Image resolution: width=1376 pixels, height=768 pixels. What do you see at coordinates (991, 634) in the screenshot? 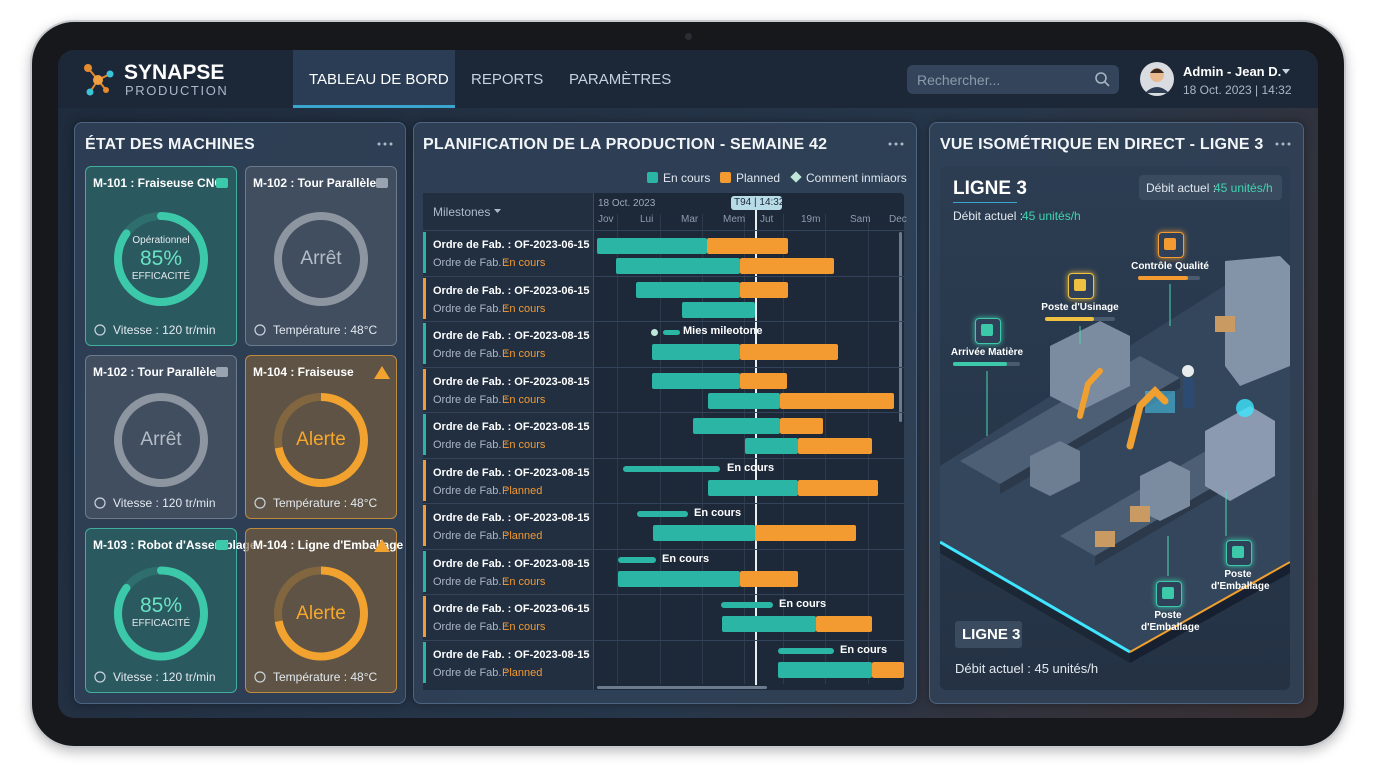
I see `footer-line: LIGNE 3` at bounding box center [991, 634].